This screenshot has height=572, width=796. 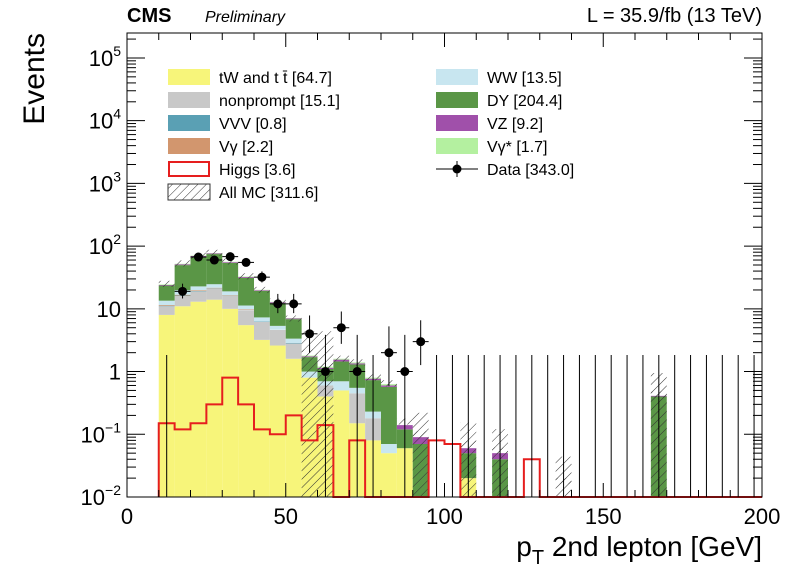 I want to click on legend-item-VVV: VVV [0.8], so click(x=227, y=124).